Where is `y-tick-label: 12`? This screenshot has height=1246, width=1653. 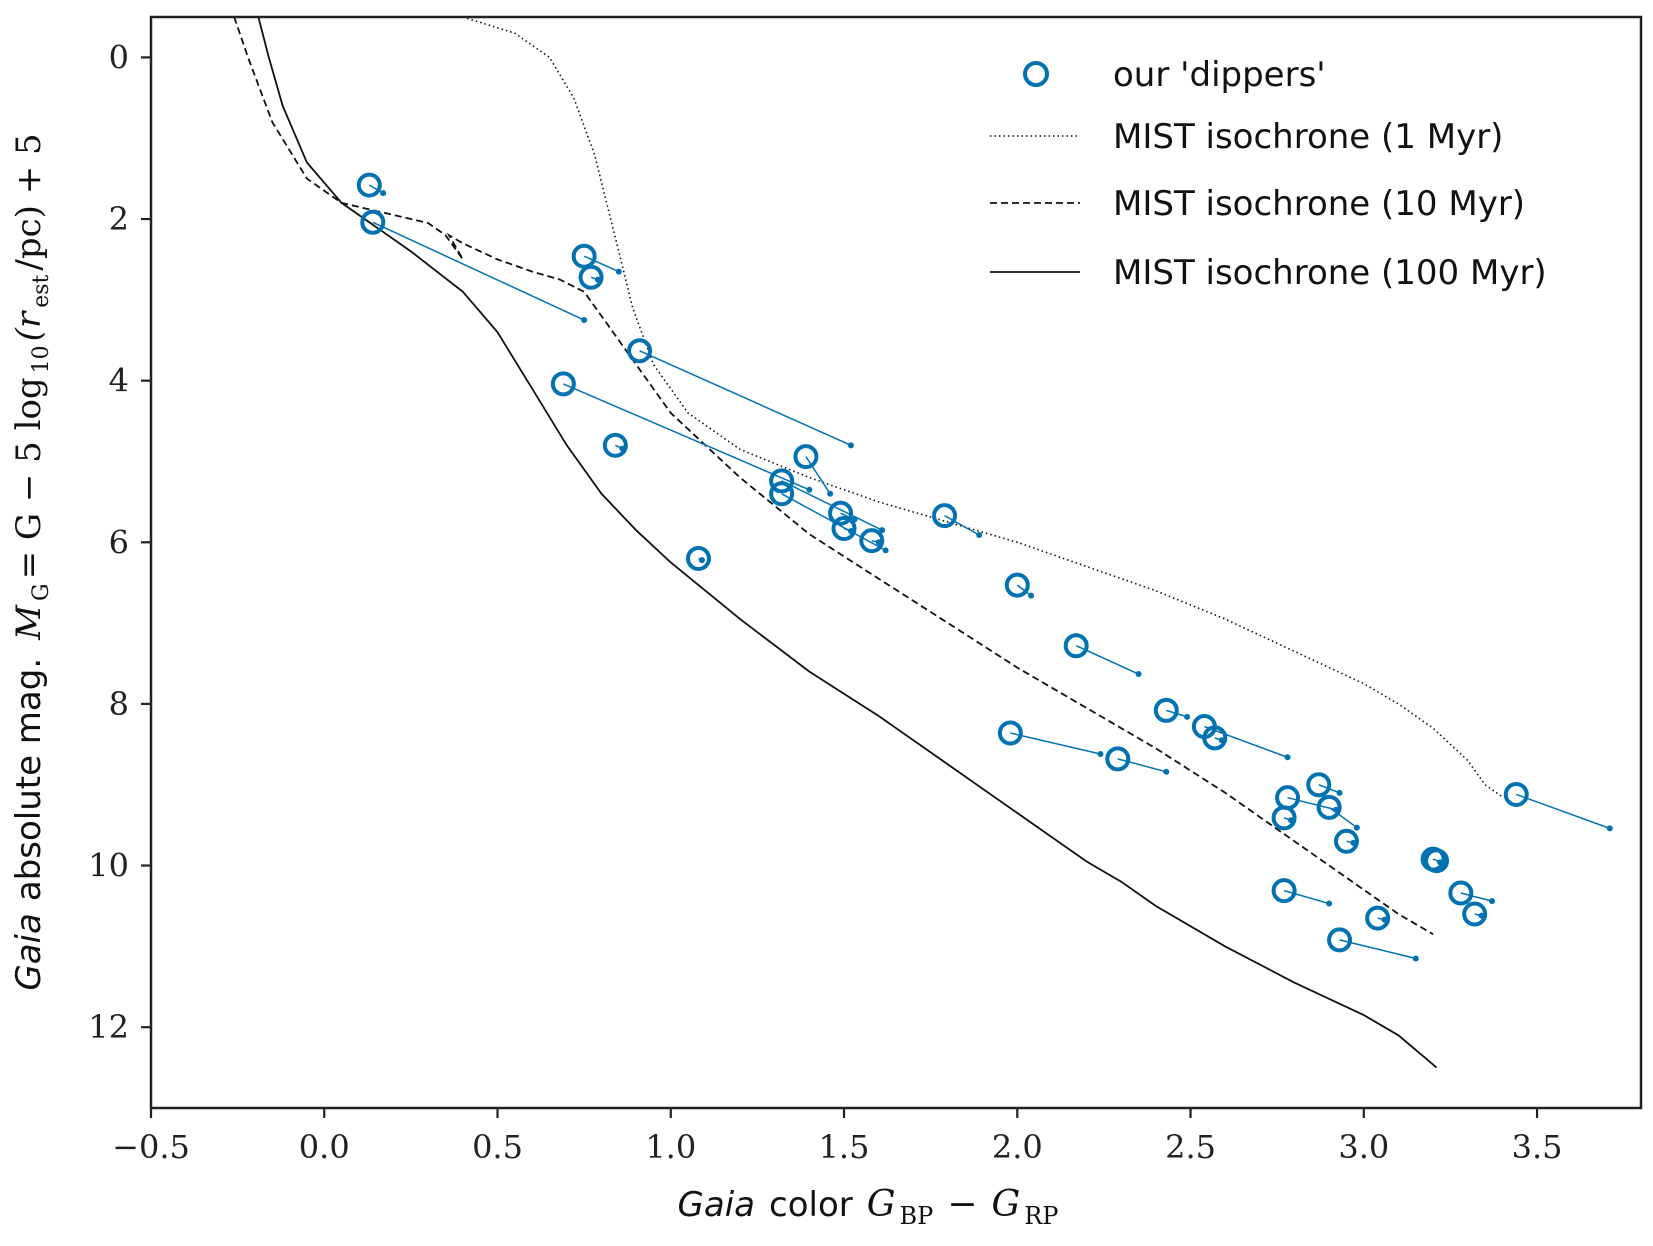
y-tick-label: 12 is located at coordinates (108, 1027).